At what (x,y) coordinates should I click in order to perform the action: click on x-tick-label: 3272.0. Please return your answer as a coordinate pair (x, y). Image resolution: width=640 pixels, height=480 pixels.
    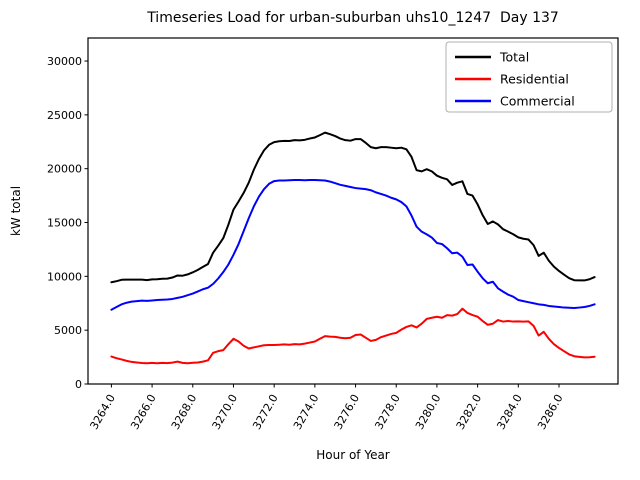
    Looking at the image, I should click on (265, 412).